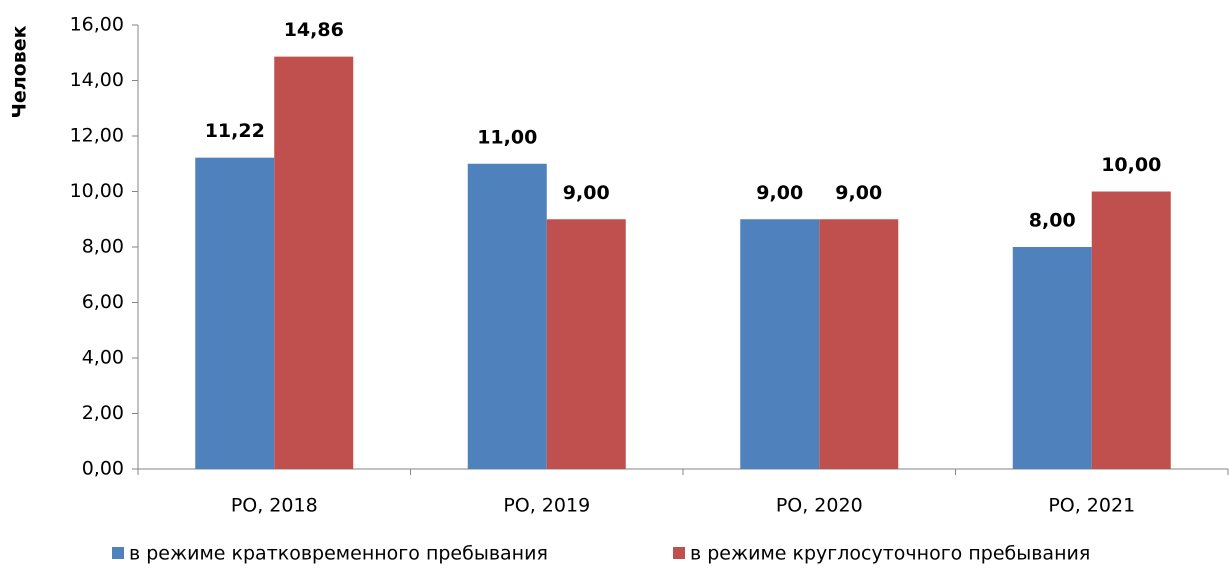 Image resolution: width=1229 pixels, height=574 pixels. What do you see at coordinates (338, 554) in the screenshot?
I see `legend-label: в режиме кратковременного пребывания` at bounding box center [338, 554].